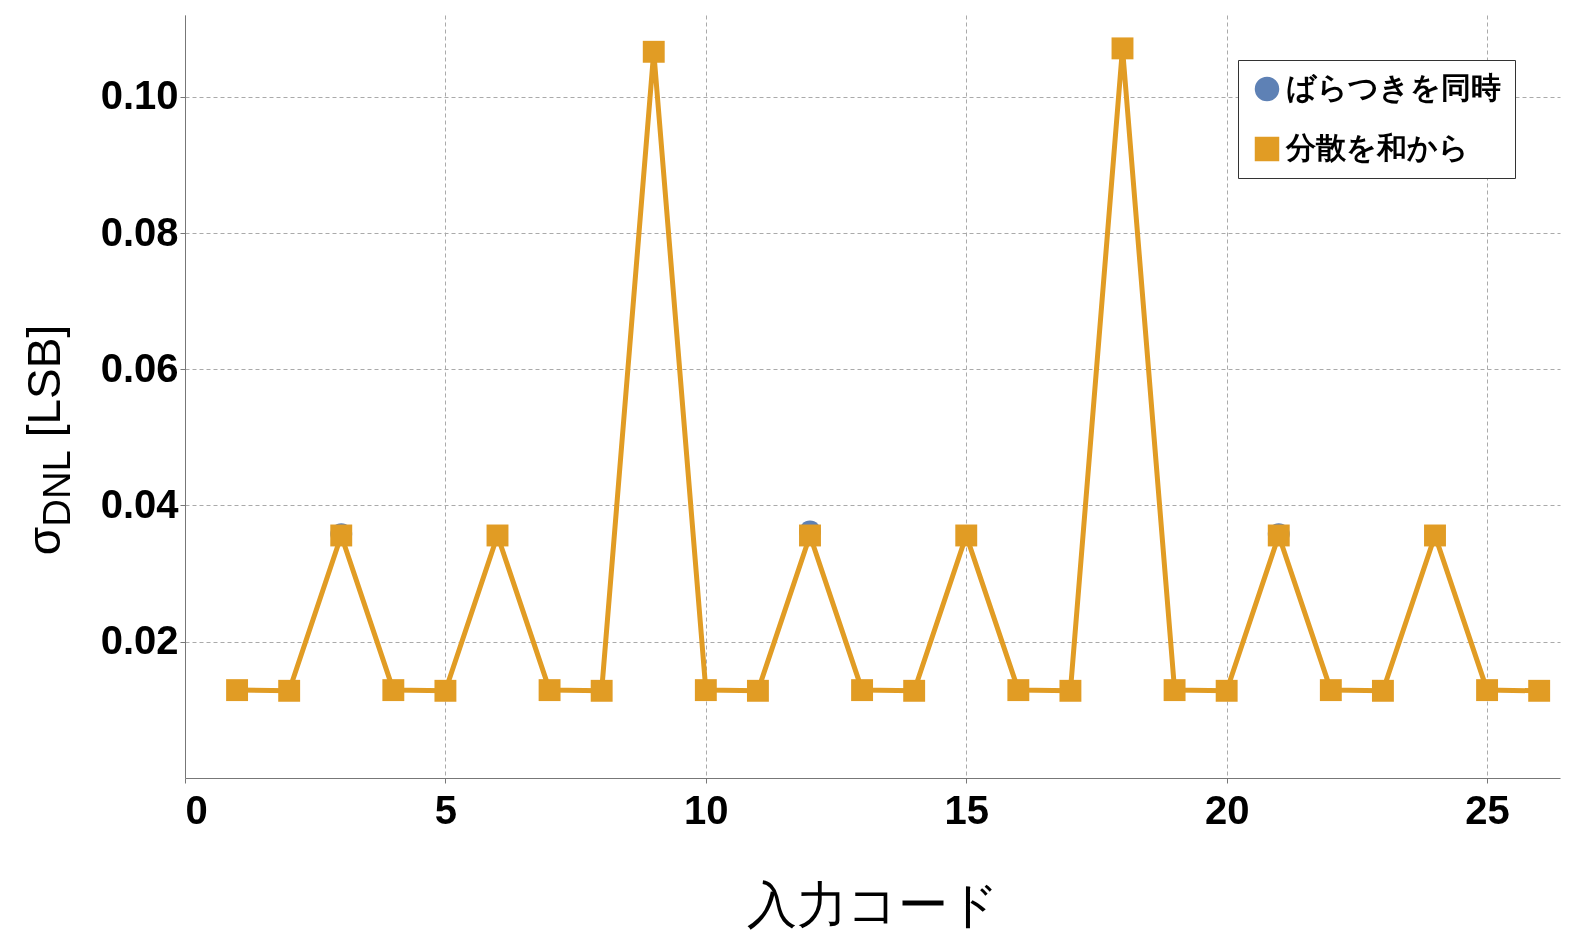  I want to click on y-tick-label: 0.06, so click(139, 367).